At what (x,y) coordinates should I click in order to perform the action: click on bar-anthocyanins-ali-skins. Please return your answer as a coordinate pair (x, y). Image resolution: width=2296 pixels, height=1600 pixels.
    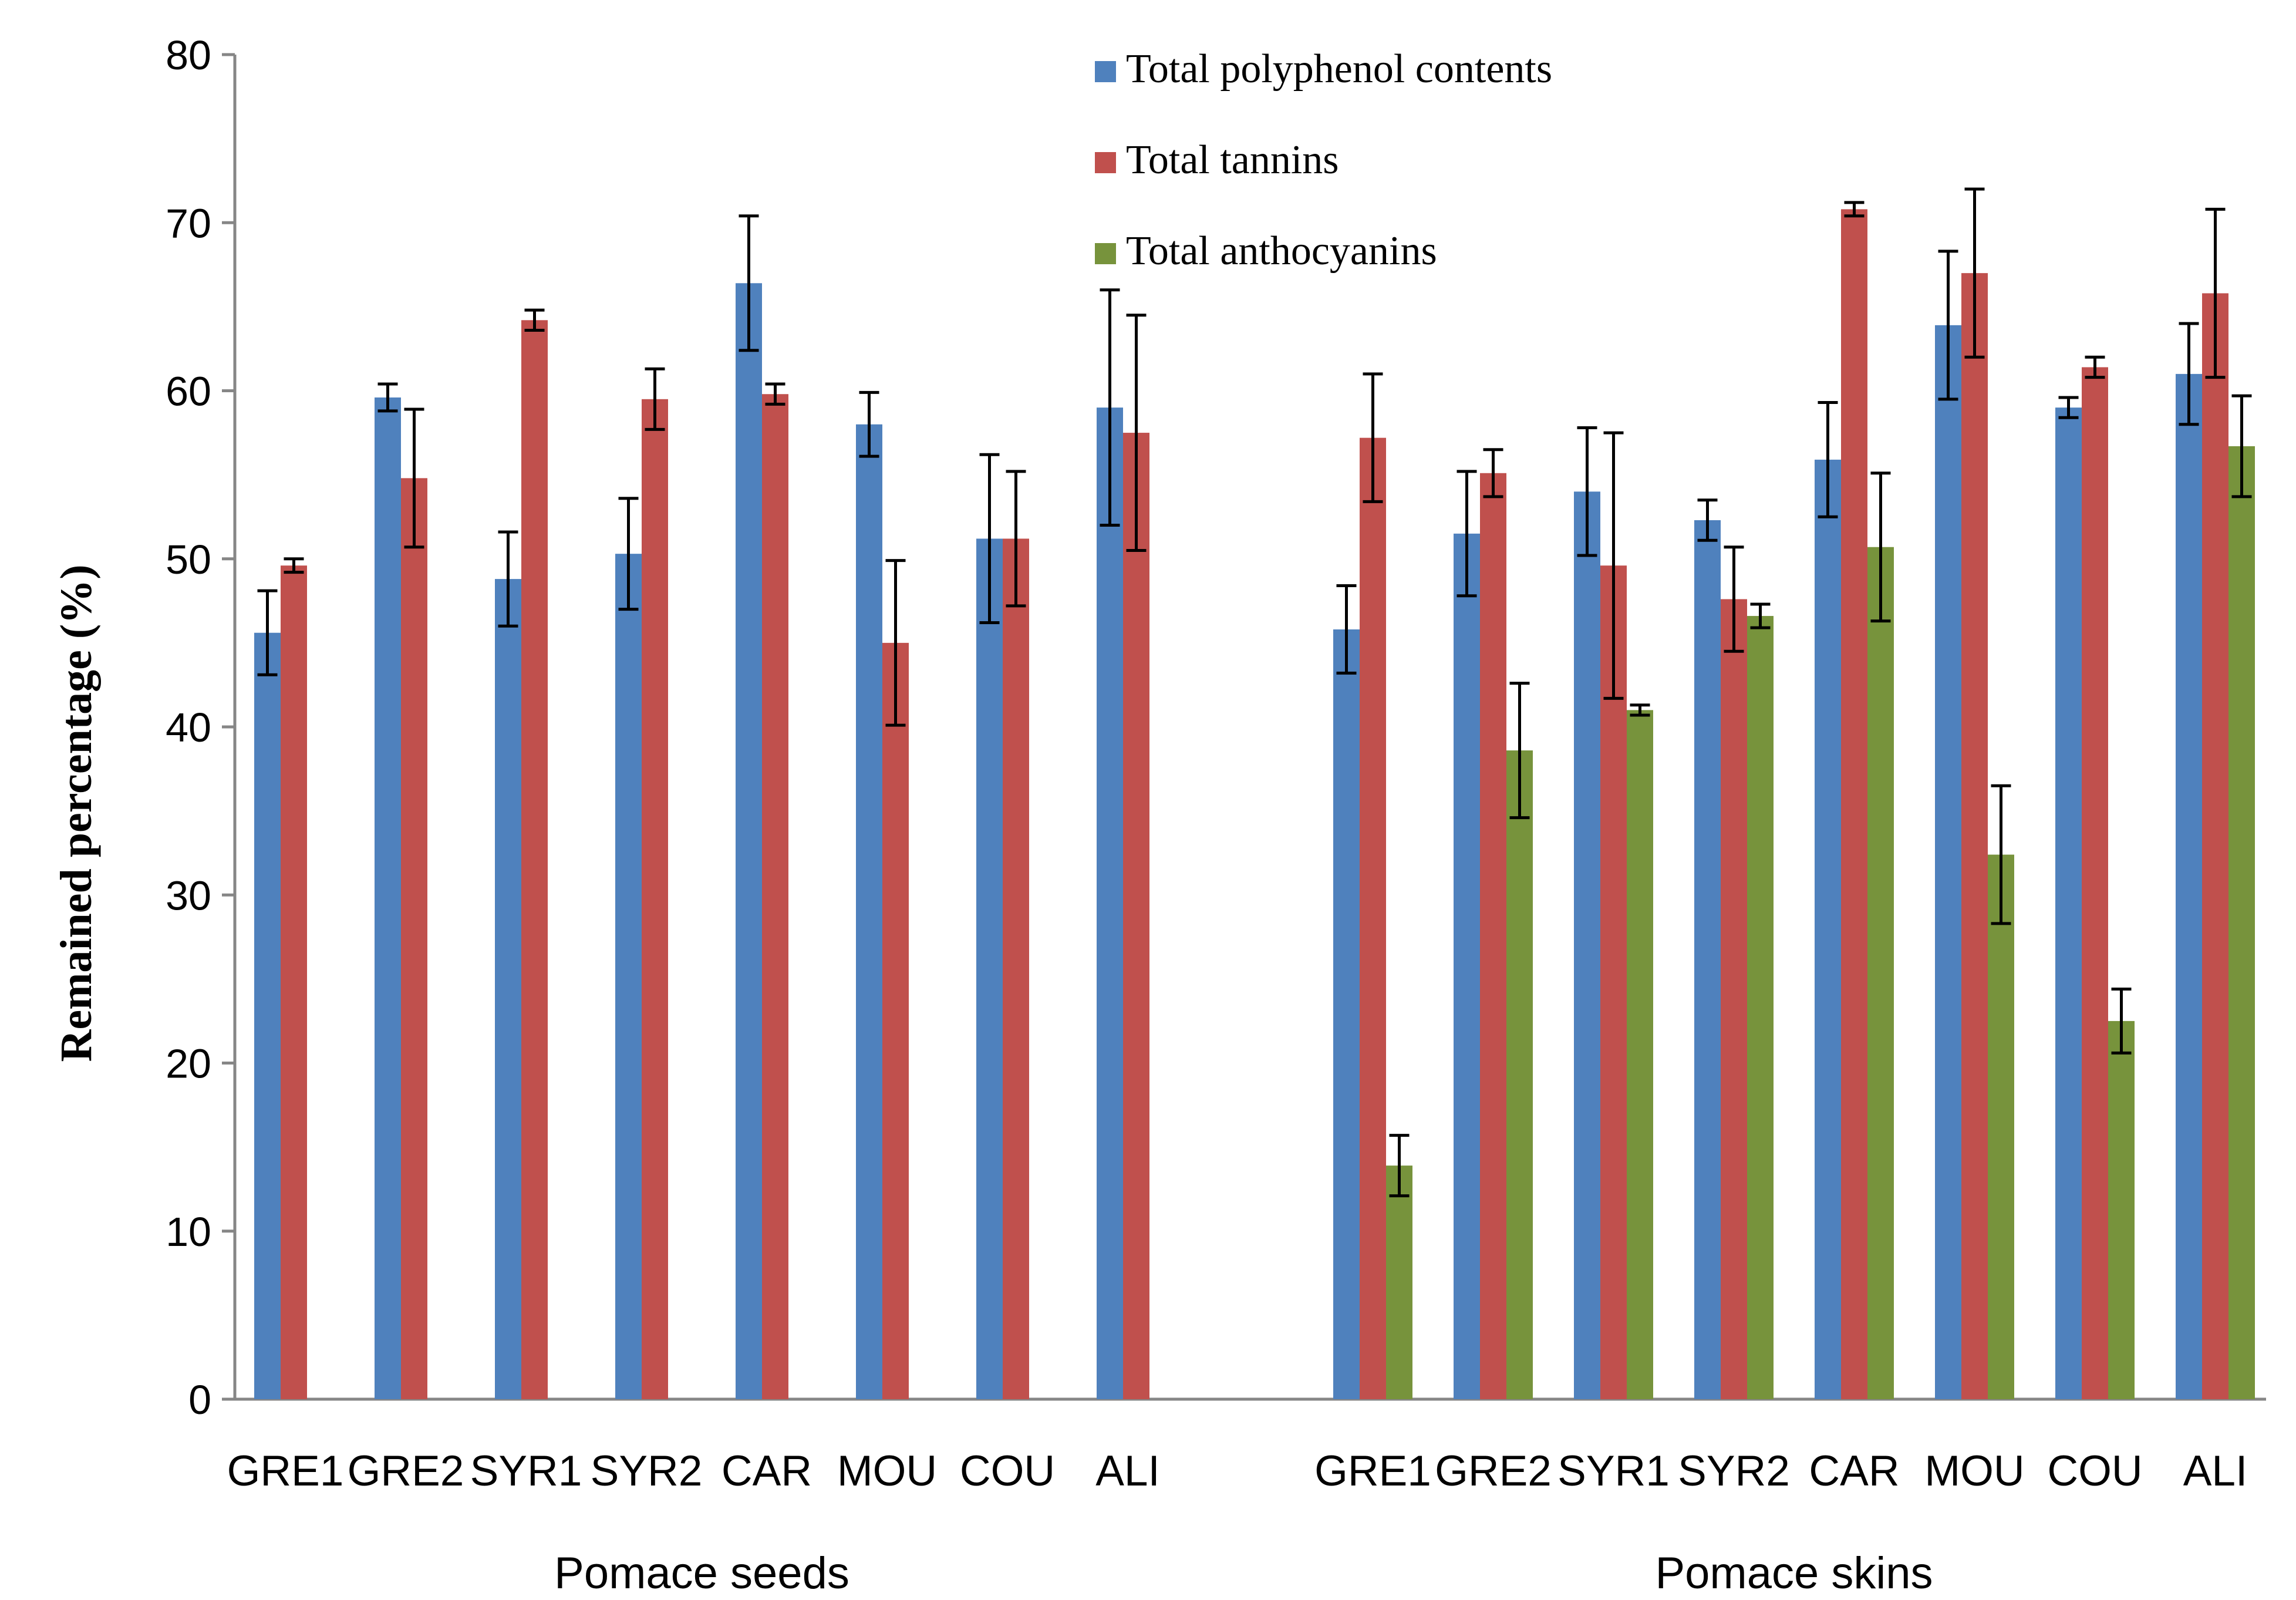
    Looking at the image, I should click on (2241, 922).